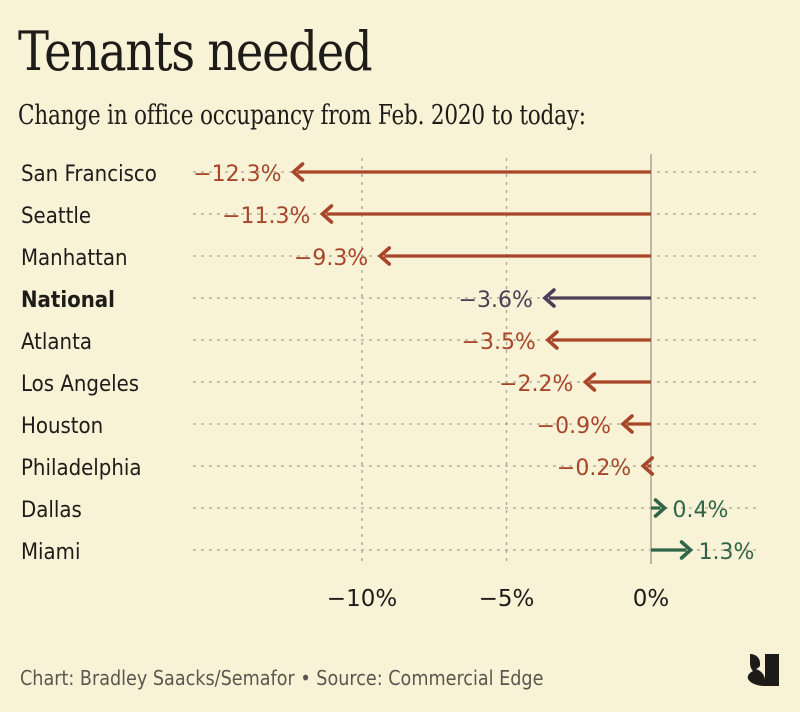  Describe the element at coordinates (51, 509) in the screenshot. I see `category-label: Dallas` at that location.